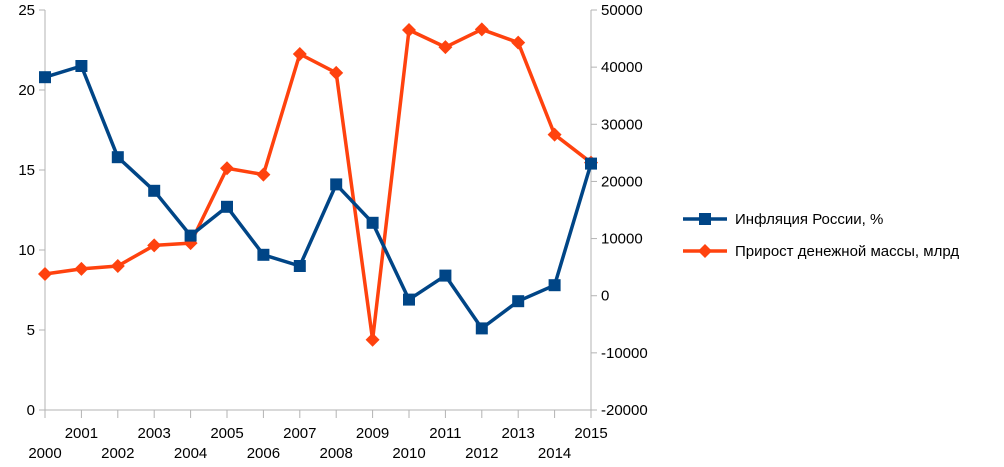  I want to click on x-tick-label: 2011, so click(445, 433).